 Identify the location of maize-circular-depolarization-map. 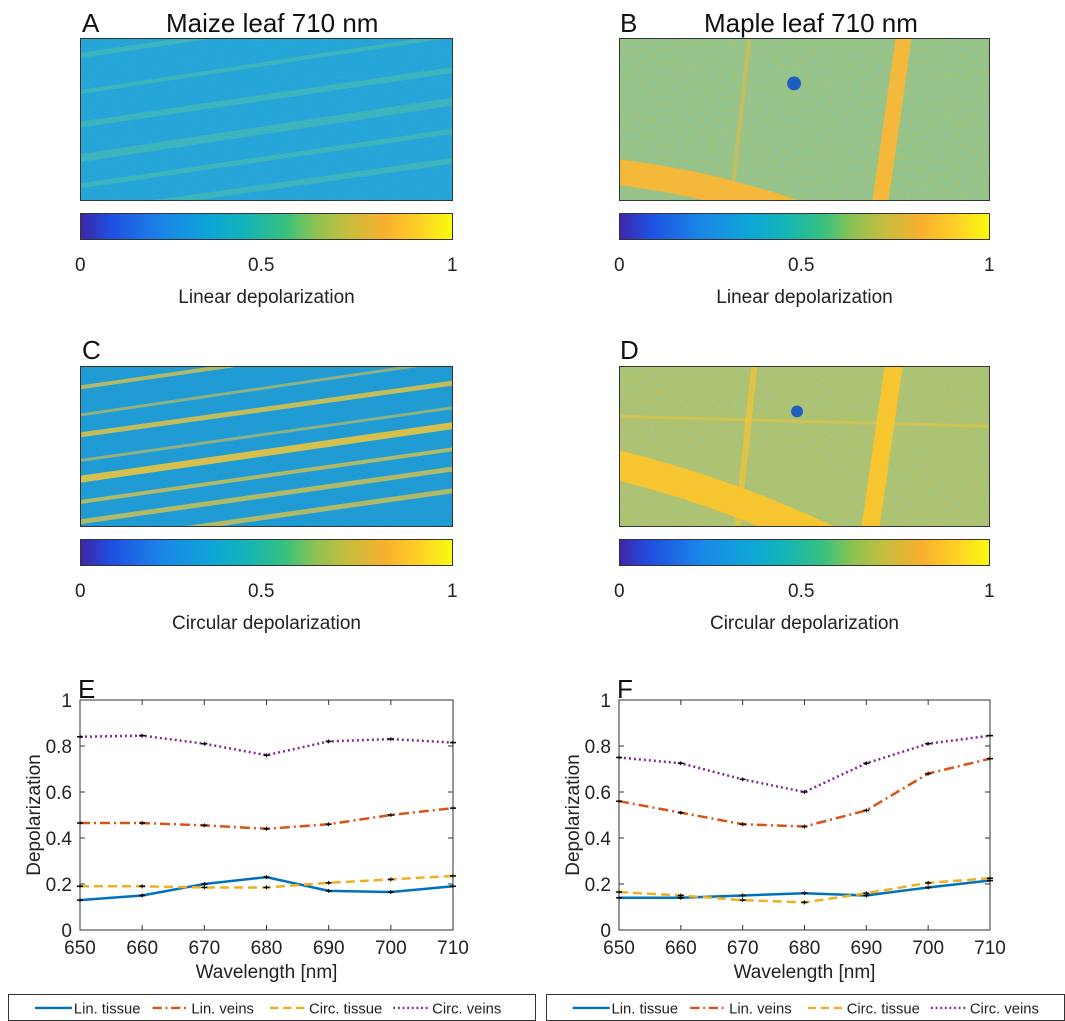
(266, 446).